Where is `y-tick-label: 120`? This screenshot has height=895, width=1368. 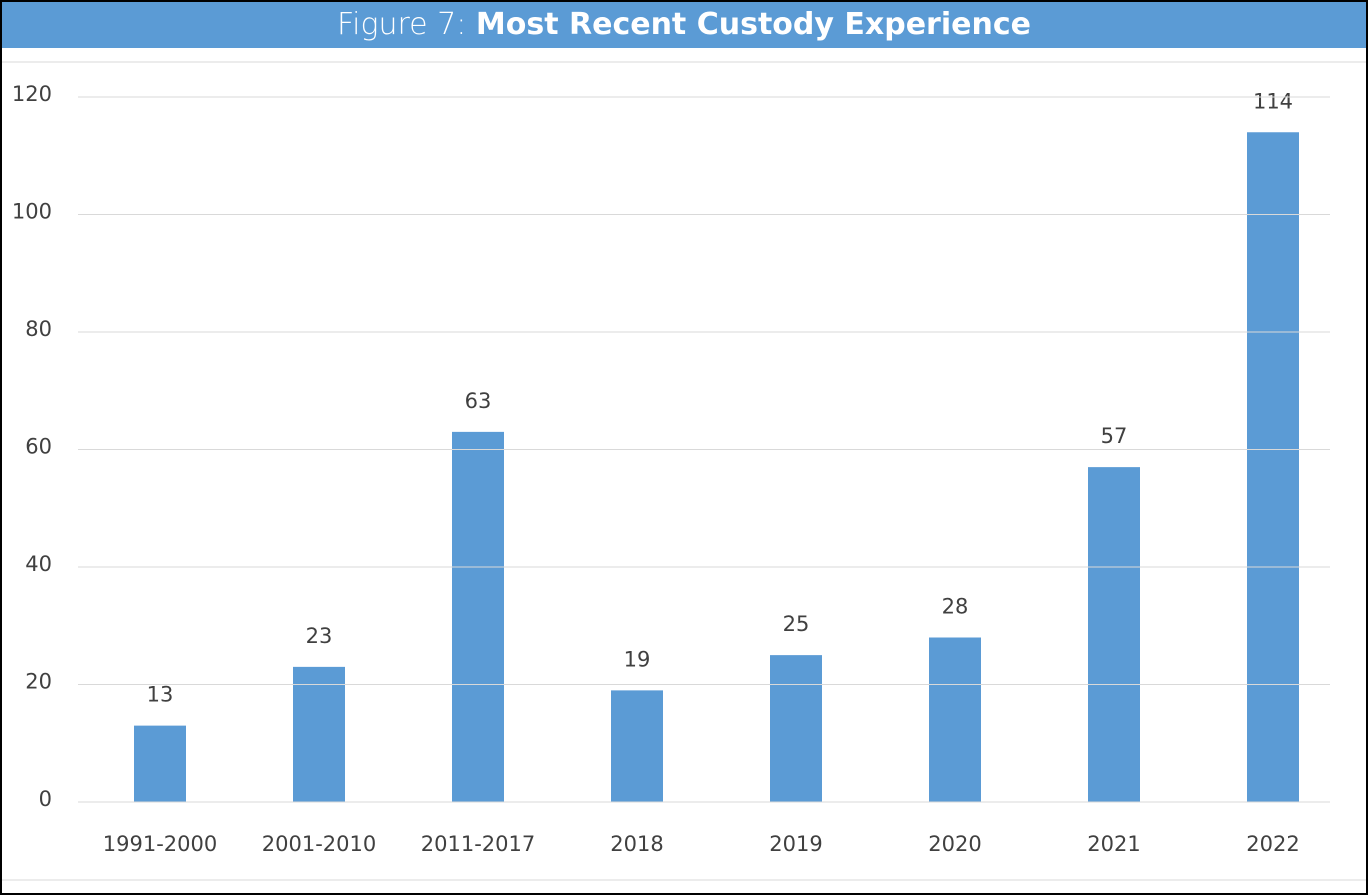
y-tick-label: 120 is located at coordinates (32, 94).